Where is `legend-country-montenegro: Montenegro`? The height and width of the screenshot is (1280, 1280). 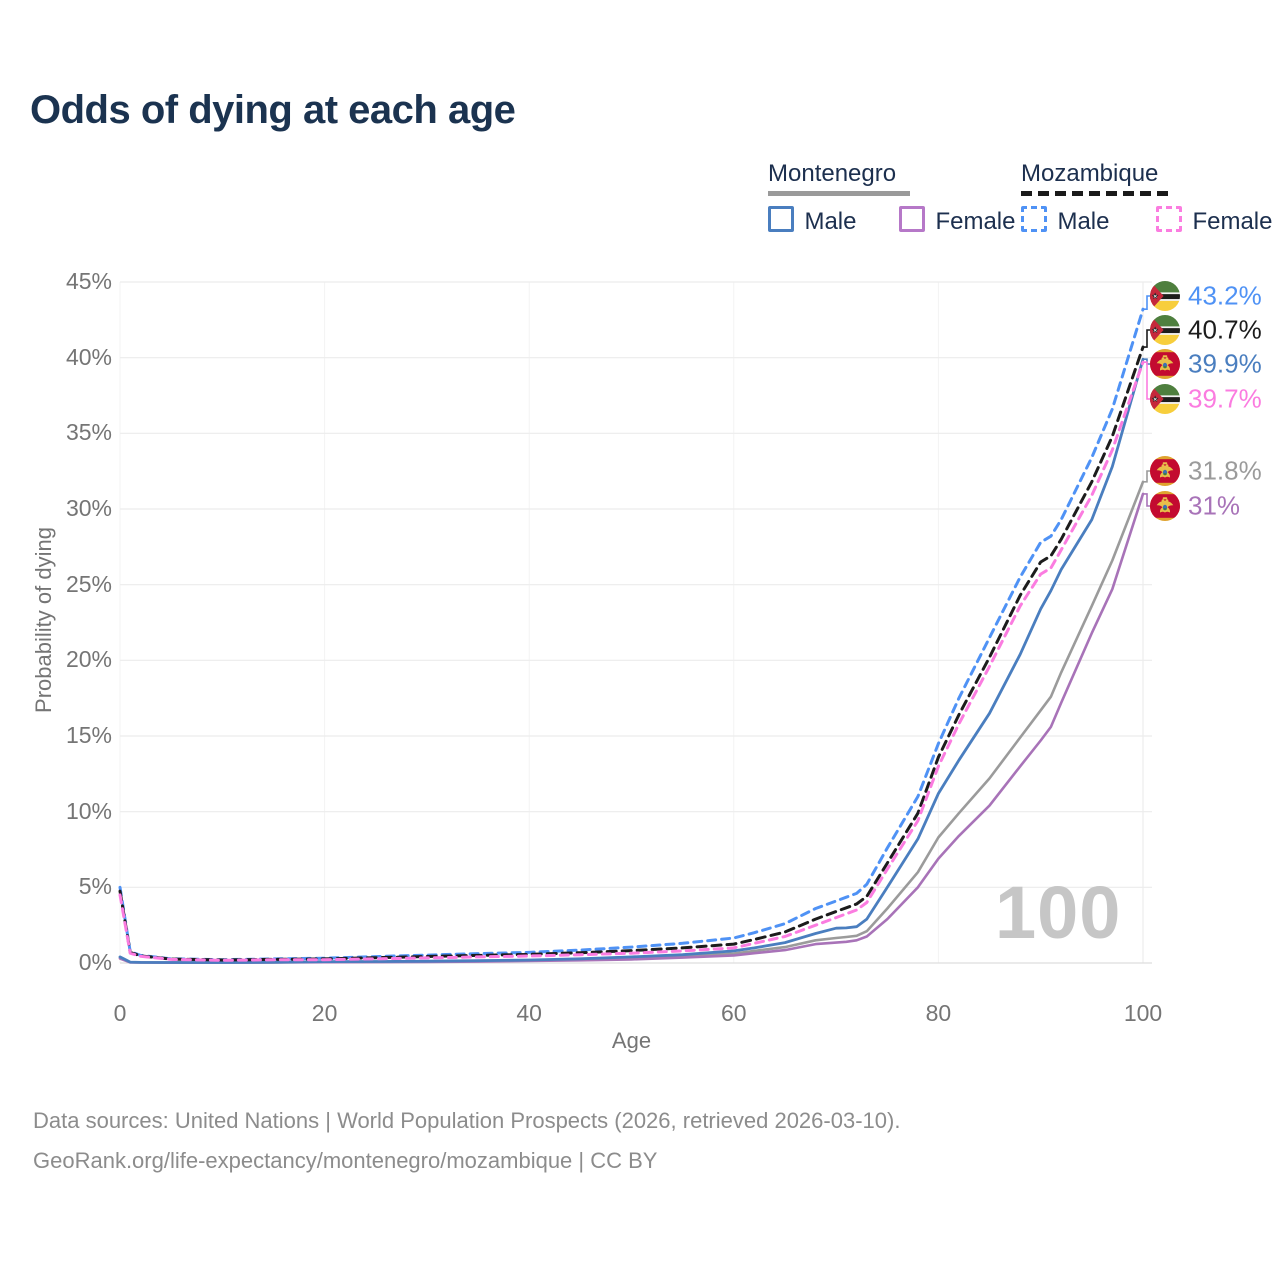 legend-country-montenegro: Montenegro is located at coordinates (832, 173).